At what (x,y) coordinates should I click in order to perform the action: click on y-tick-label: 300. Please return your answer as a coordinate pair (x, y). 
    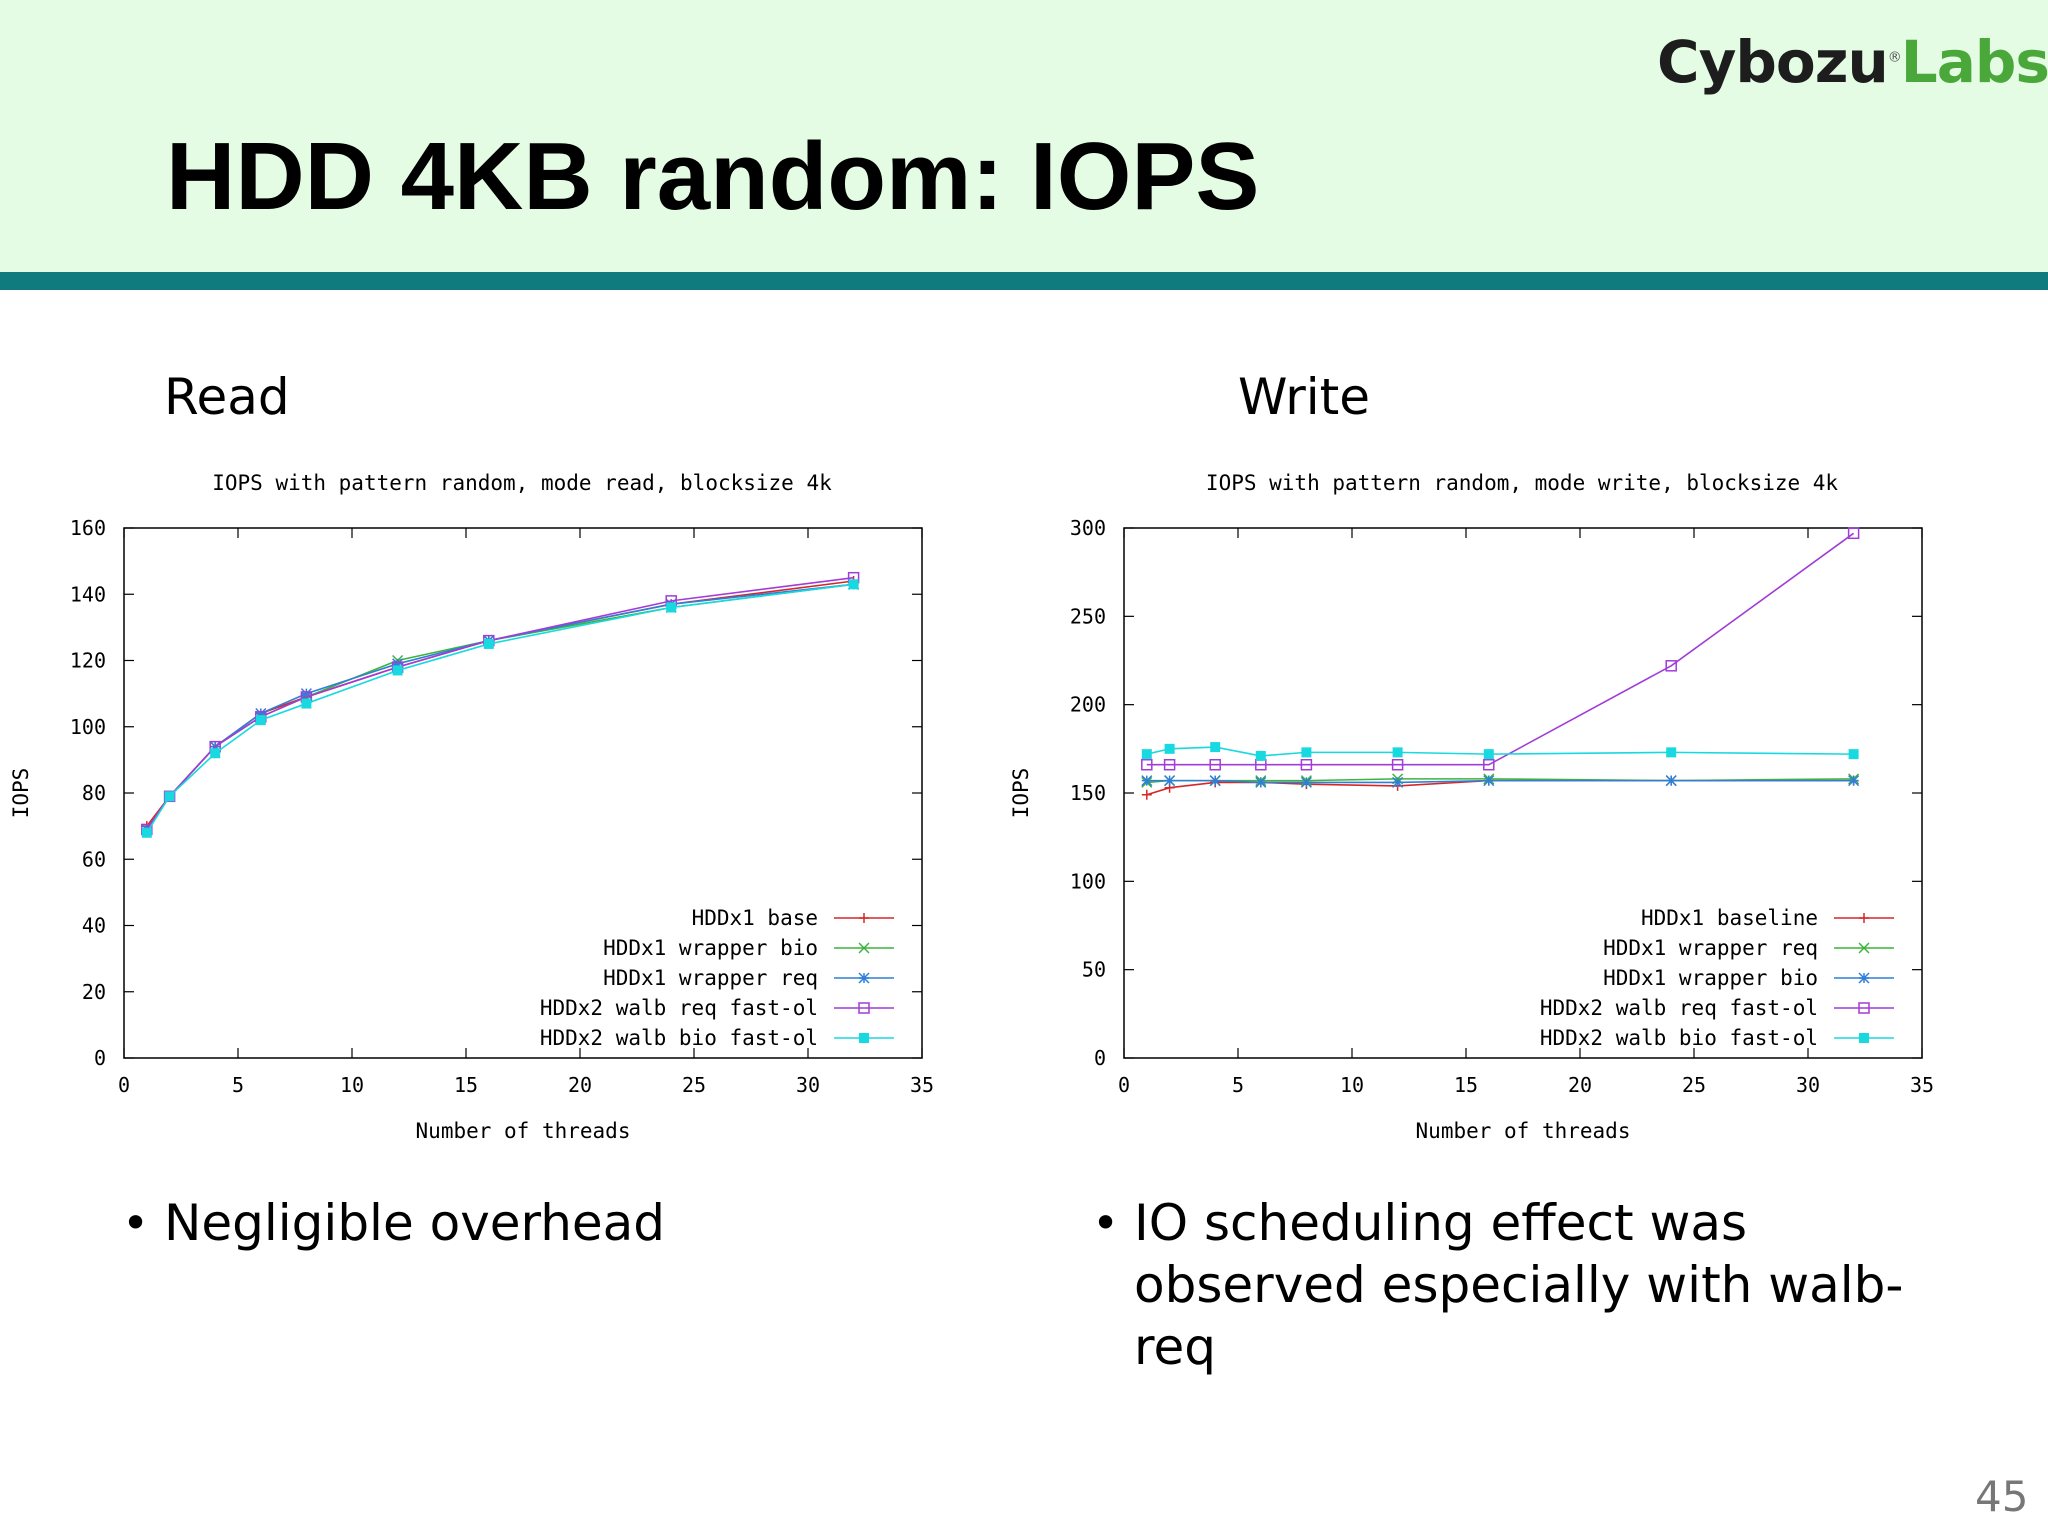
    Looking at the image, I should click on (1088, 528).